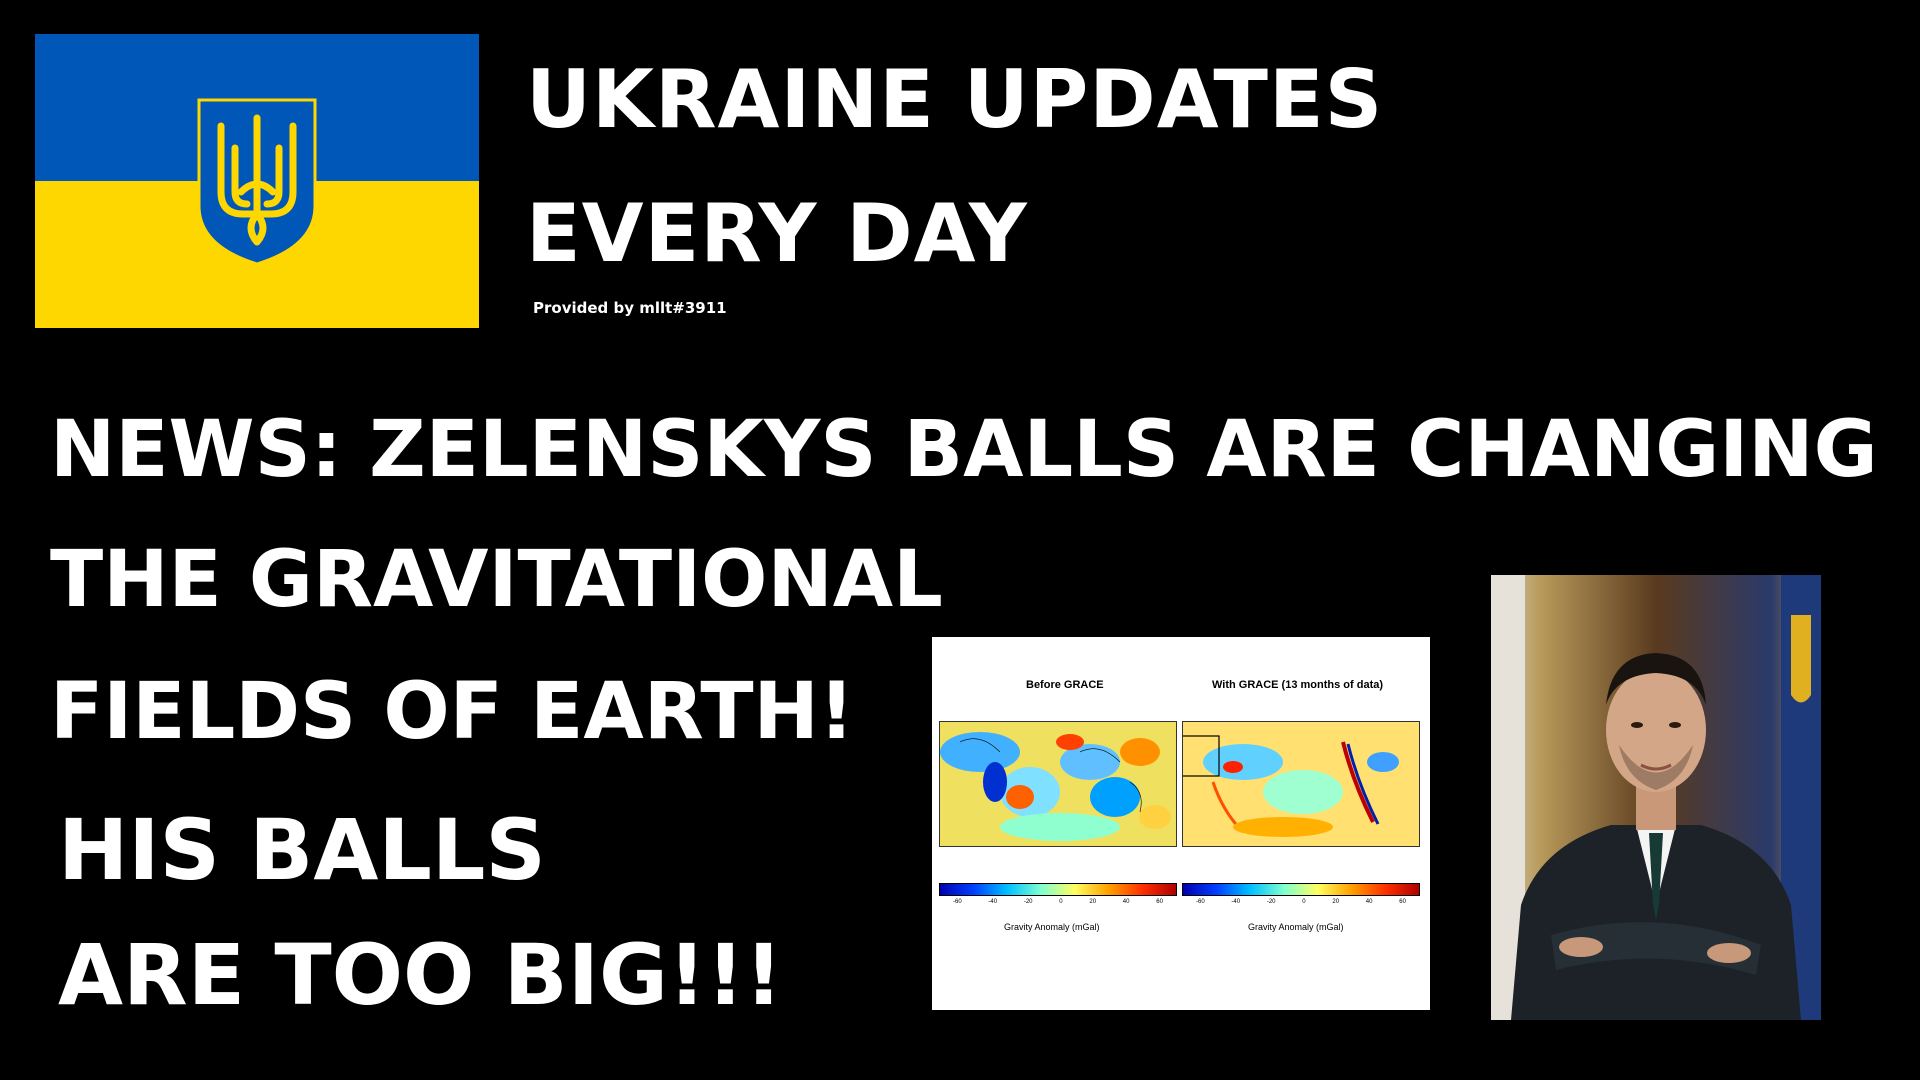  Describe the element at coordinates (1058, 902) in the screenshot. I see `colorbar-ticks-left: -60 -40 -20 0 20 40 60` at that location.